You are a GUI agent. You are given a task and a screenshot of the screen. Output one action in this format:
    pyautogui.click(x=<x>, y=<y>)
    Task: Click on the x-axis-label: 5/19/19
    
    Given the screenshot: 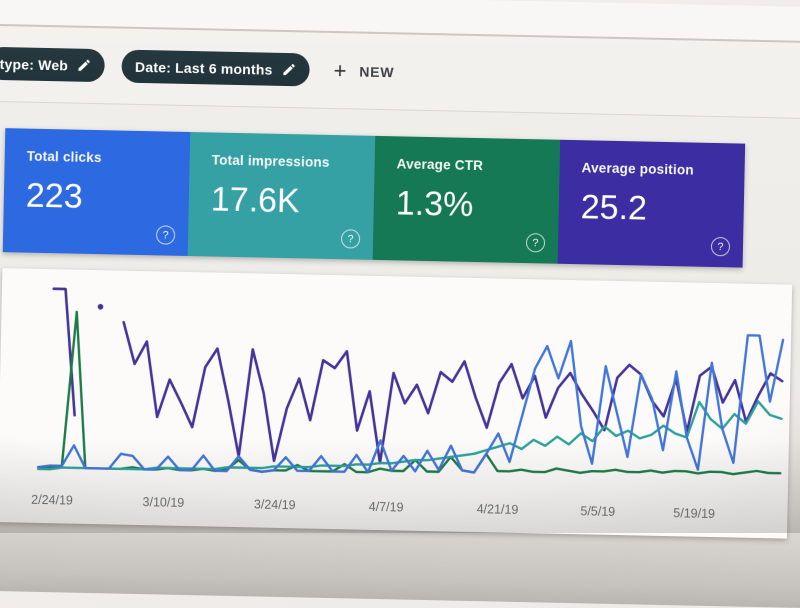 What is the action you would take?
    pyautogui.click(x=694, y=514)
    